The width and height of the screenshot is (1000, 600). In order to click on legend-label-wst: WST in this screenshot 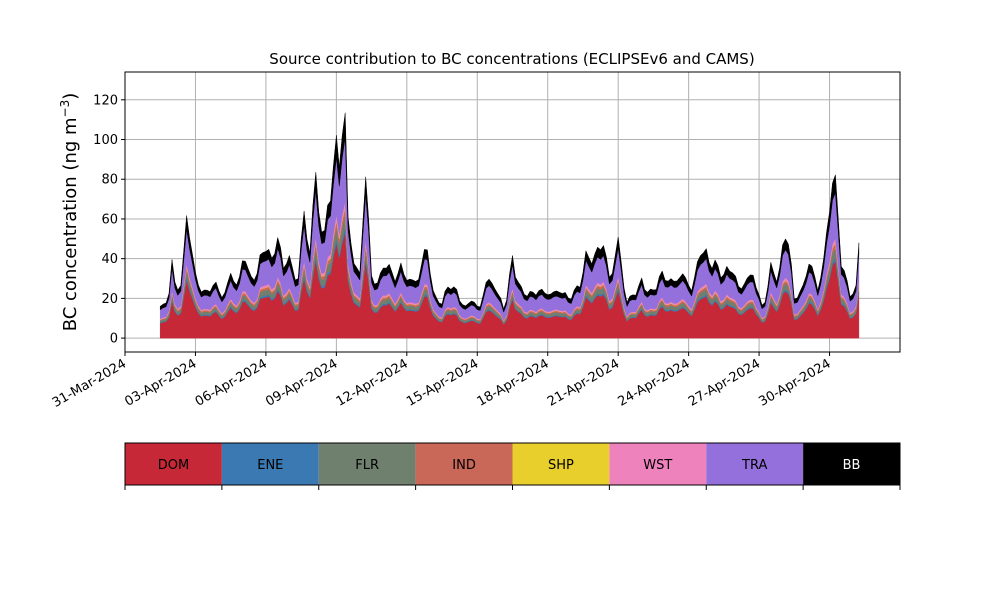, I will do `click(657, 465)`.